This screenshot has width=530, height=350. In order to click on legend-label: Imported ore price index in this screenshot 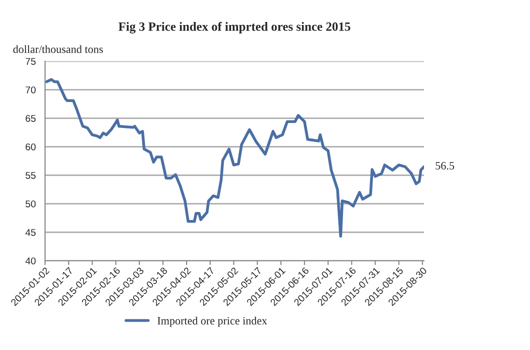, I will do `click(213, 321)`.